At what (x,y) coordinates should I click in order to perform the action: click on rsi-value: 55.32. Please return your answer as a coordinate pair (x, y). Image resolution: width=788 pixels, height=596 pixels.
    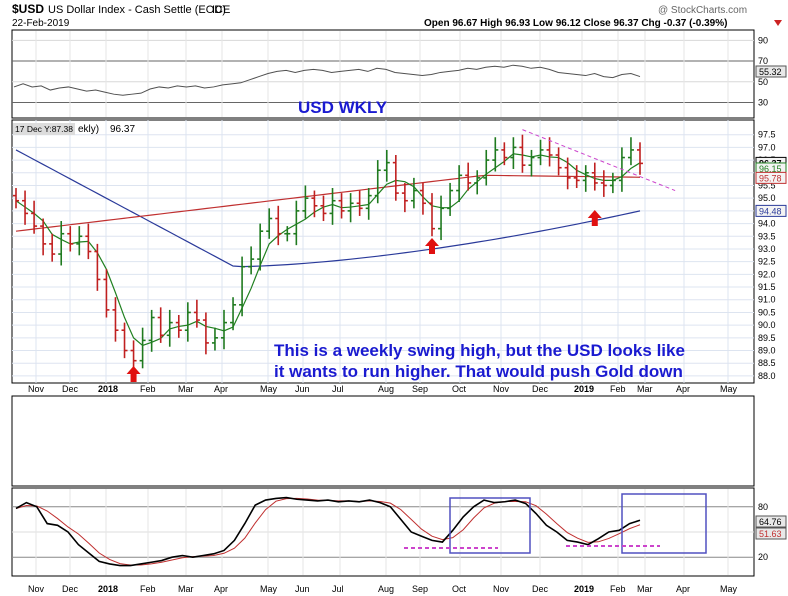
    Looking at the image, I should click on (770, 72).